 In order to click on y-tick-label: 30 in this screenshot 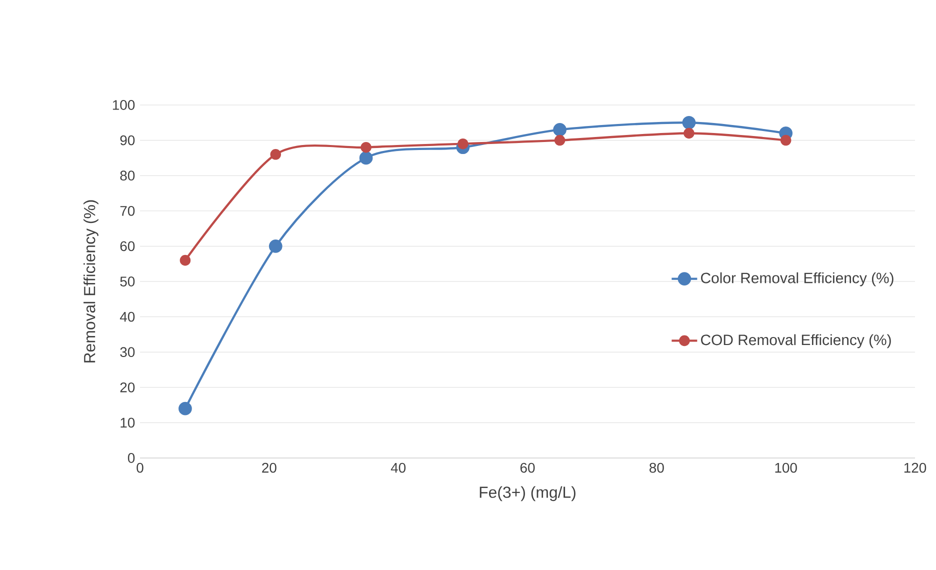, I will do `click(127, 352)`.